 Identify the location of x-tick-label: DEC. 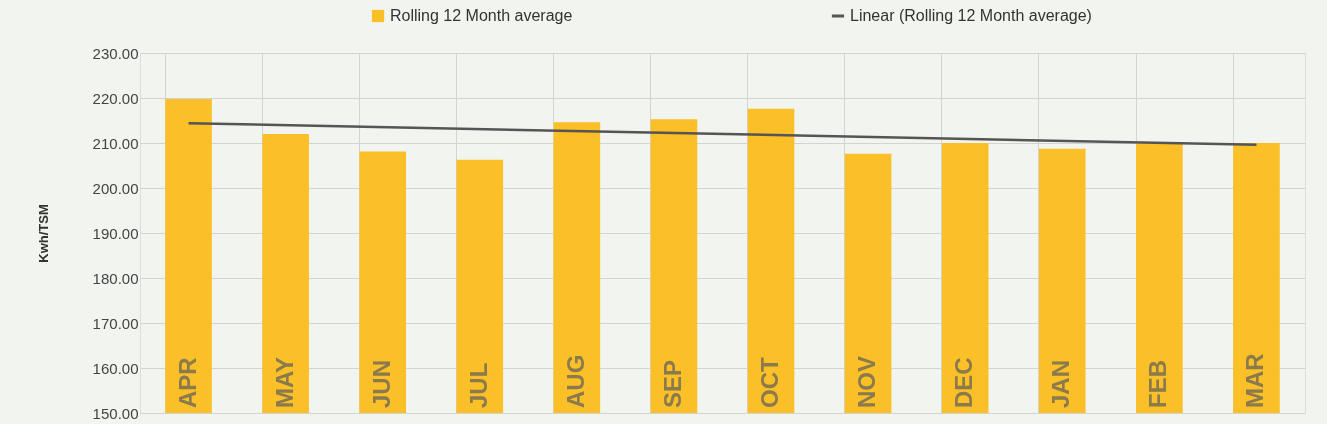
(964, 382).